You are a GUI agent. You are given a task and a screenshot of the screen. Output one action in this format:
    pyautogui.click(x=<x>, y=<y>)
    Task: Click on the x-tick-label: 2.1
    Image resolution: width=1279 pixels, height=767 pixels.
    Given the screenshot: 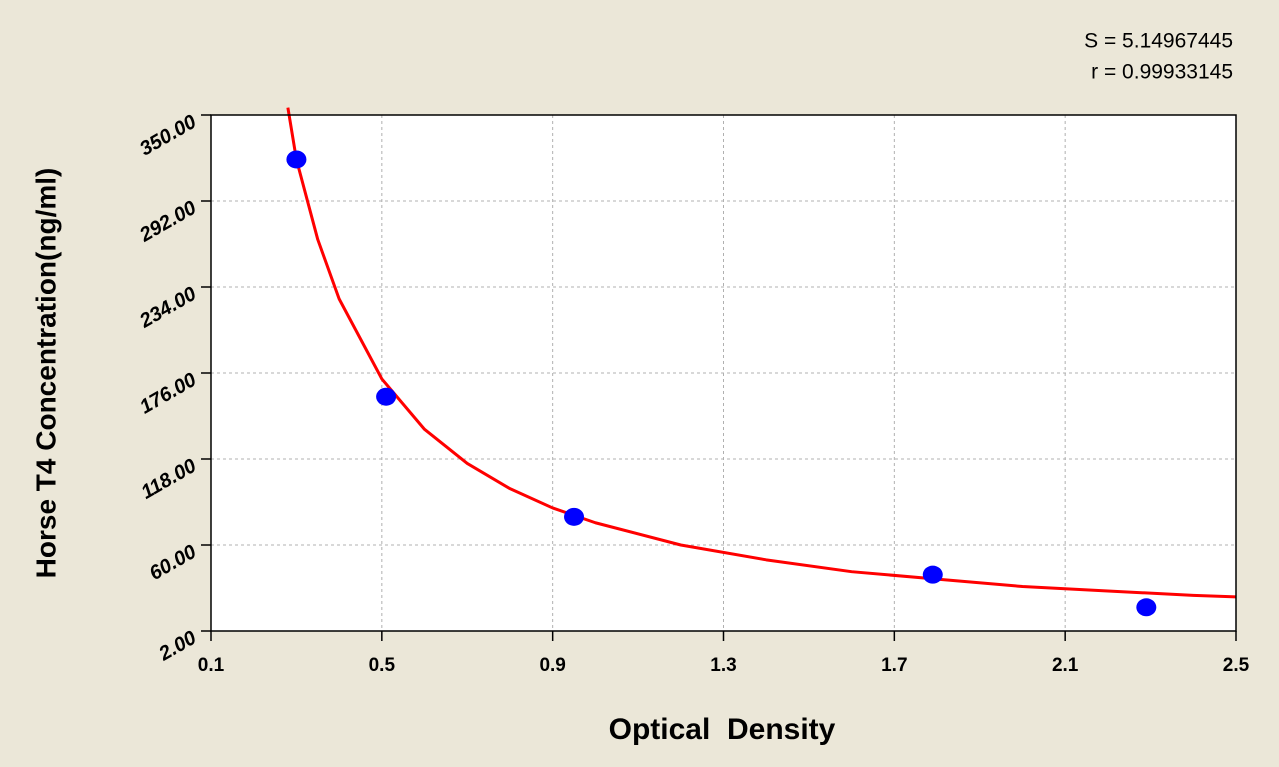 What is the action you would take?
    pyautogui.click(x=1065, y=665)
    